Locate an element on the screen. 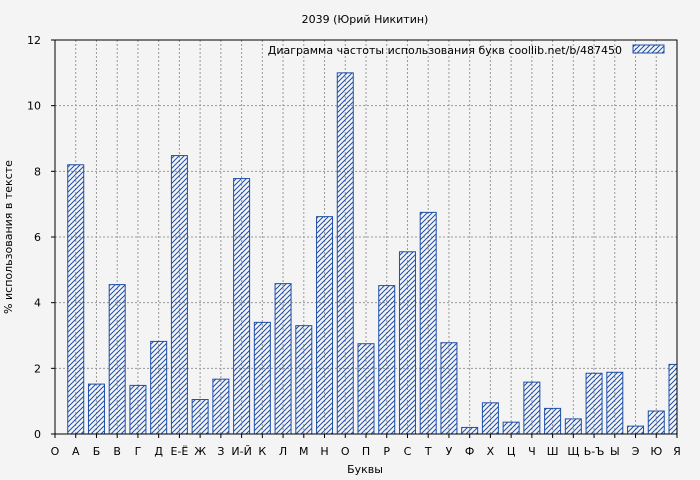  x-tick-label: Н is located at coordinates (324, 451).